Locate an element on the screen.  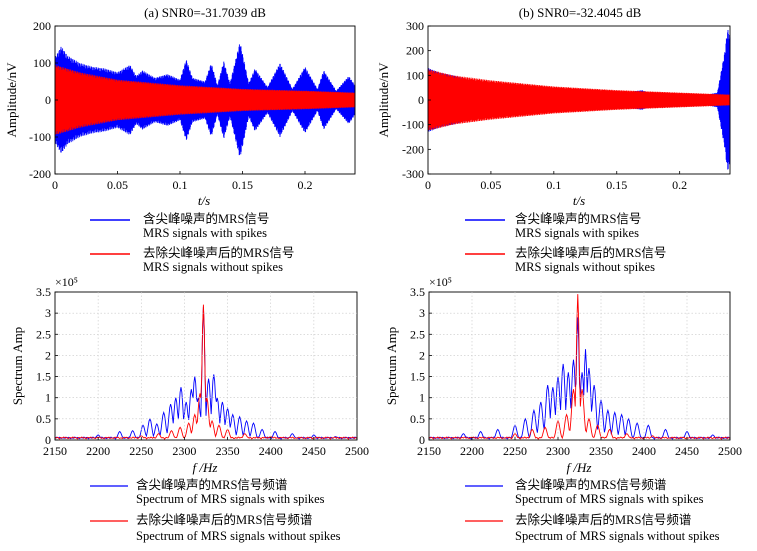
panel-d-frame is located at coordinates (579, 366).